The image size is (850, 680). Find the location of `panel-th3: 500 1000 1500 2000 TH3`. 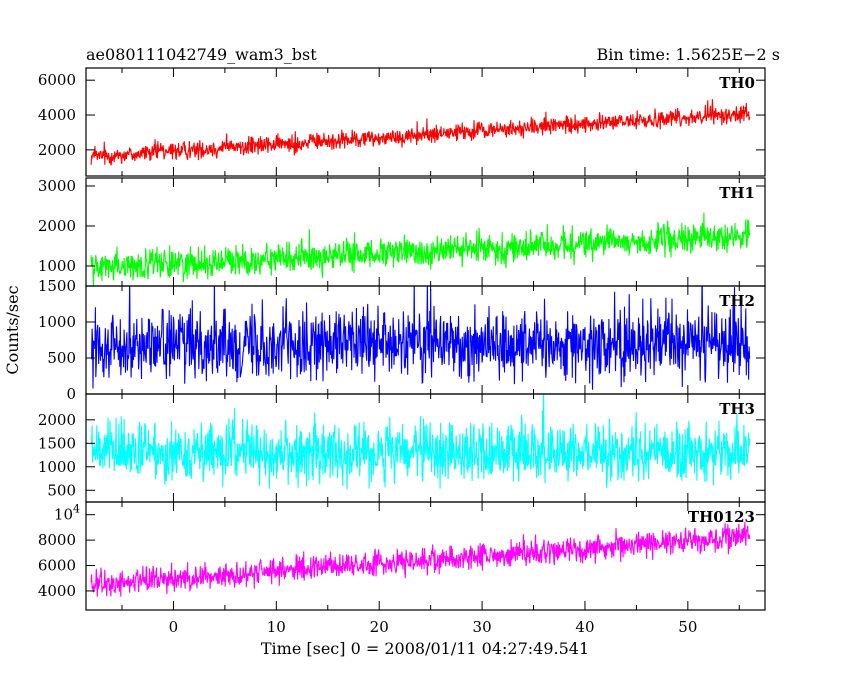

panel-th3: 500 1000 1500 2000 TH3 is located at coordinates (402, 448).